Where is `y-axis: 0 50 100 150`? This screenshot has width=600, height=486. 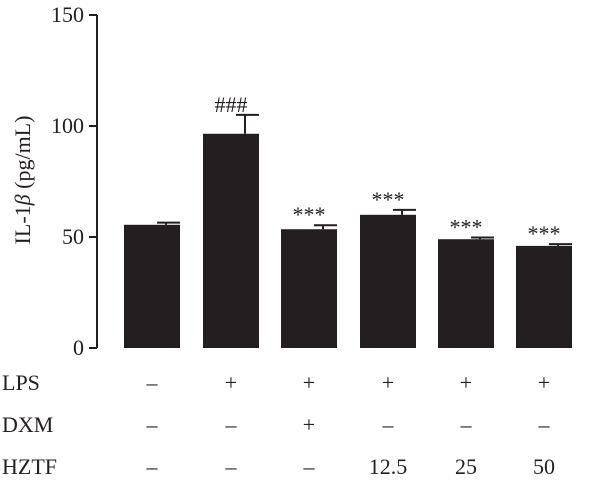
y-axis: 0 50 100 150 is located at coordinates (74, 181).